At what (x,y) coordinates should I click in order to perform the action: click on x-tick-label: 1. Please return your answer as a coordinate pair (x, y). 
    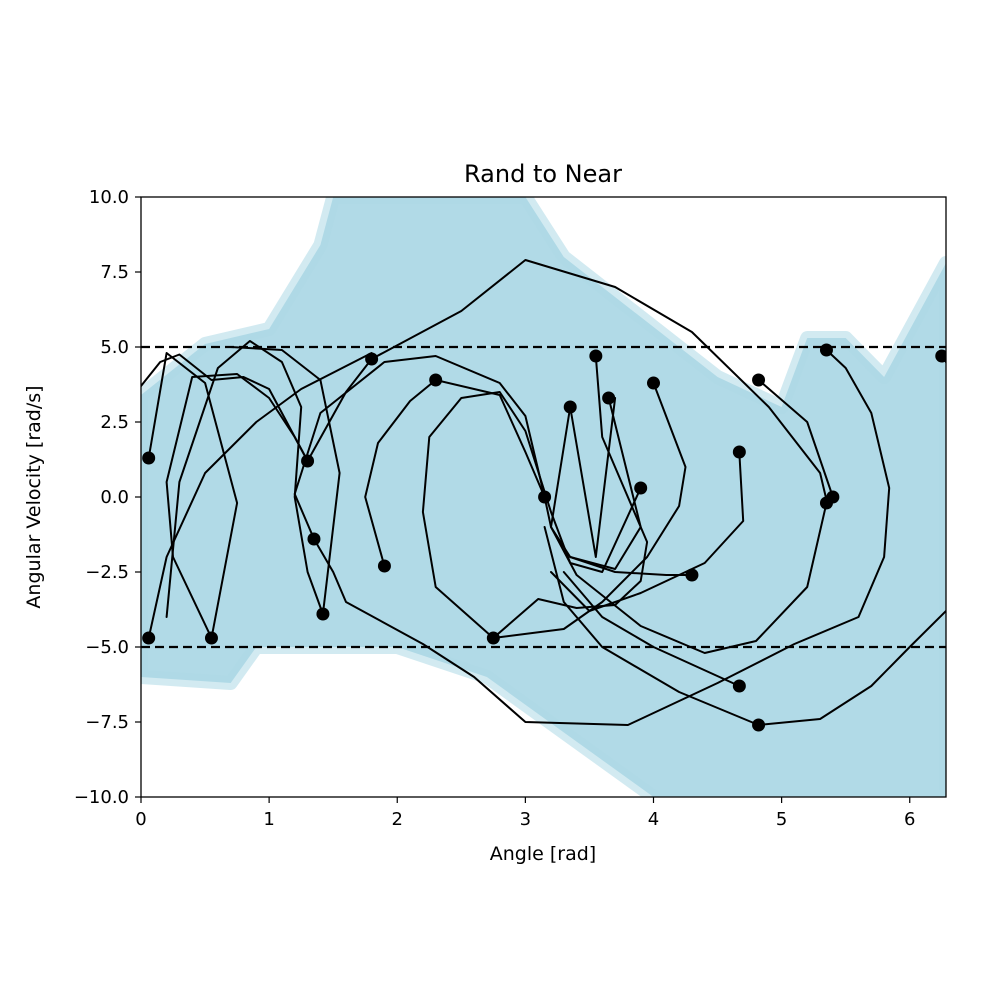
    Looking at the image, I should click on (268, 819).